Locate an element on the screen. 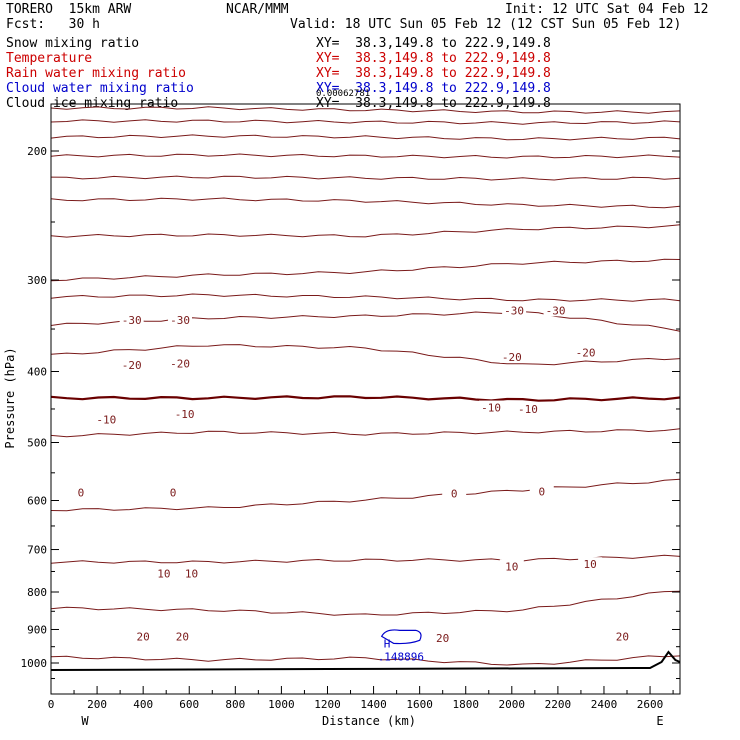  cloud-water-max-value: .148896 is located at coordinates (401, 656).